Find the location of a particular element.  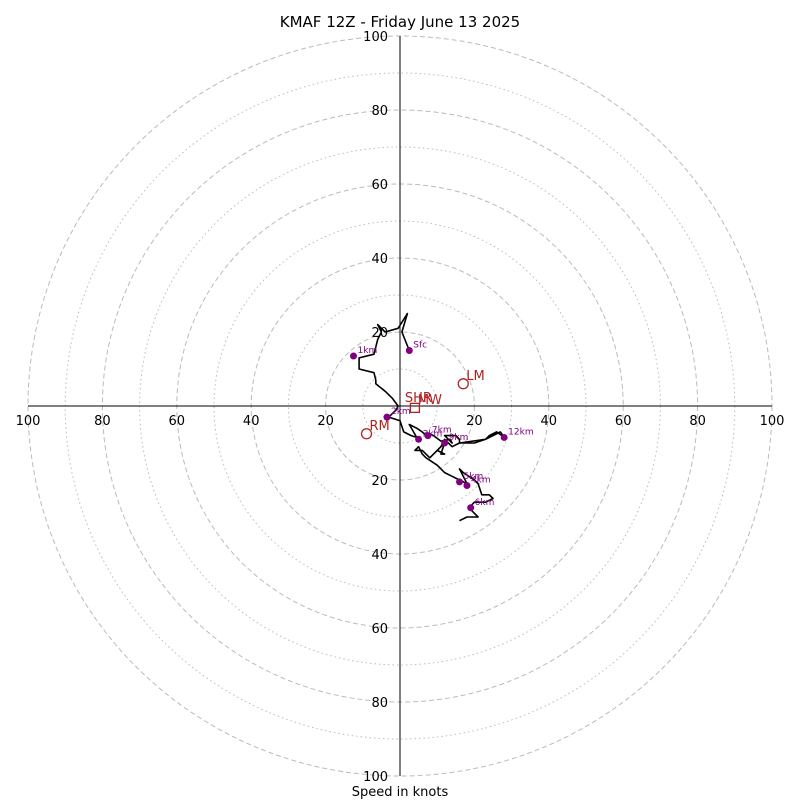

height-marker-label: 5km is located at coordinates (474, 477).